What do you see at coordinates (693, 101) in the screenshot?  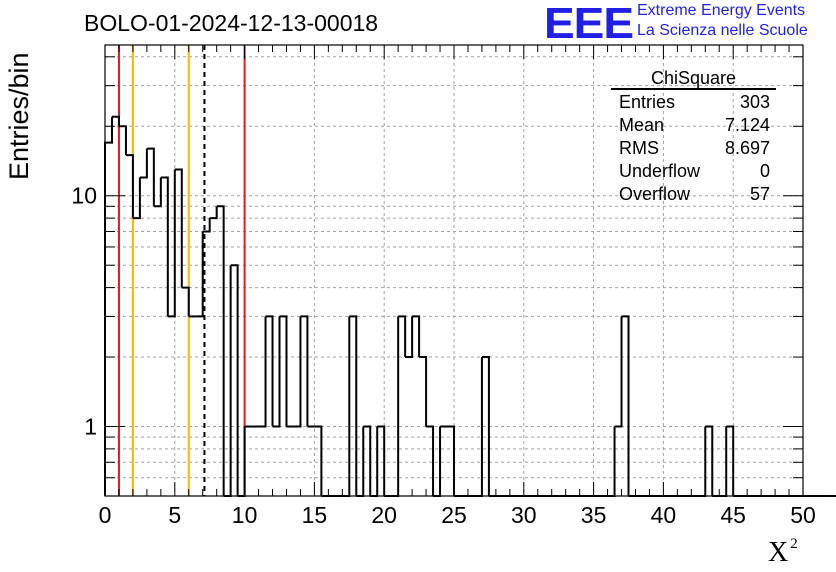 I see `stats-row-entries: Entries 303` at bounding box center [693, 101].